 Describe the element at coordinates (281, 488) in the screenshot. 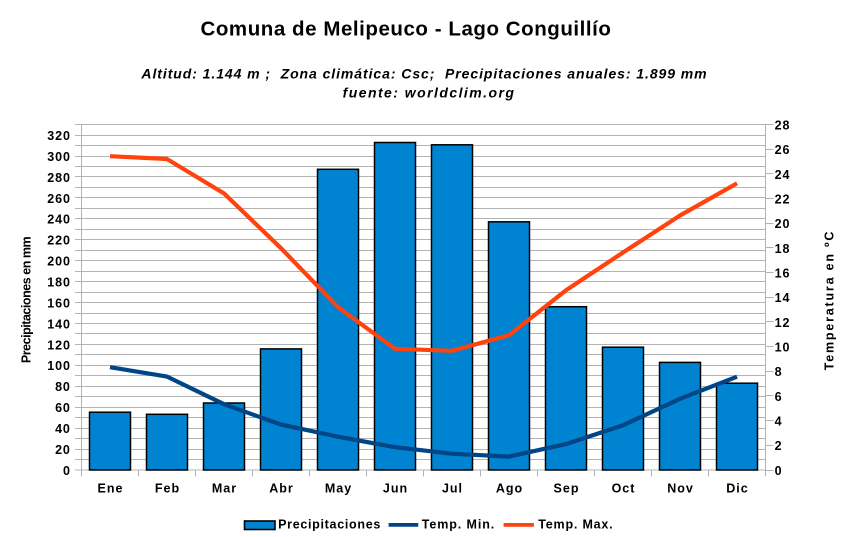

I see `svg-text: Abr` at that location.